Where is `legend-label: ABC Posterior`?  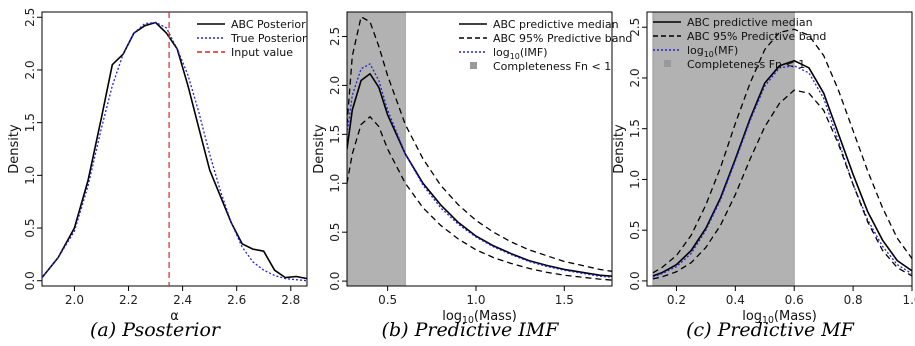
legend-label: ABC Posterior is located at coordinates (268, 24).